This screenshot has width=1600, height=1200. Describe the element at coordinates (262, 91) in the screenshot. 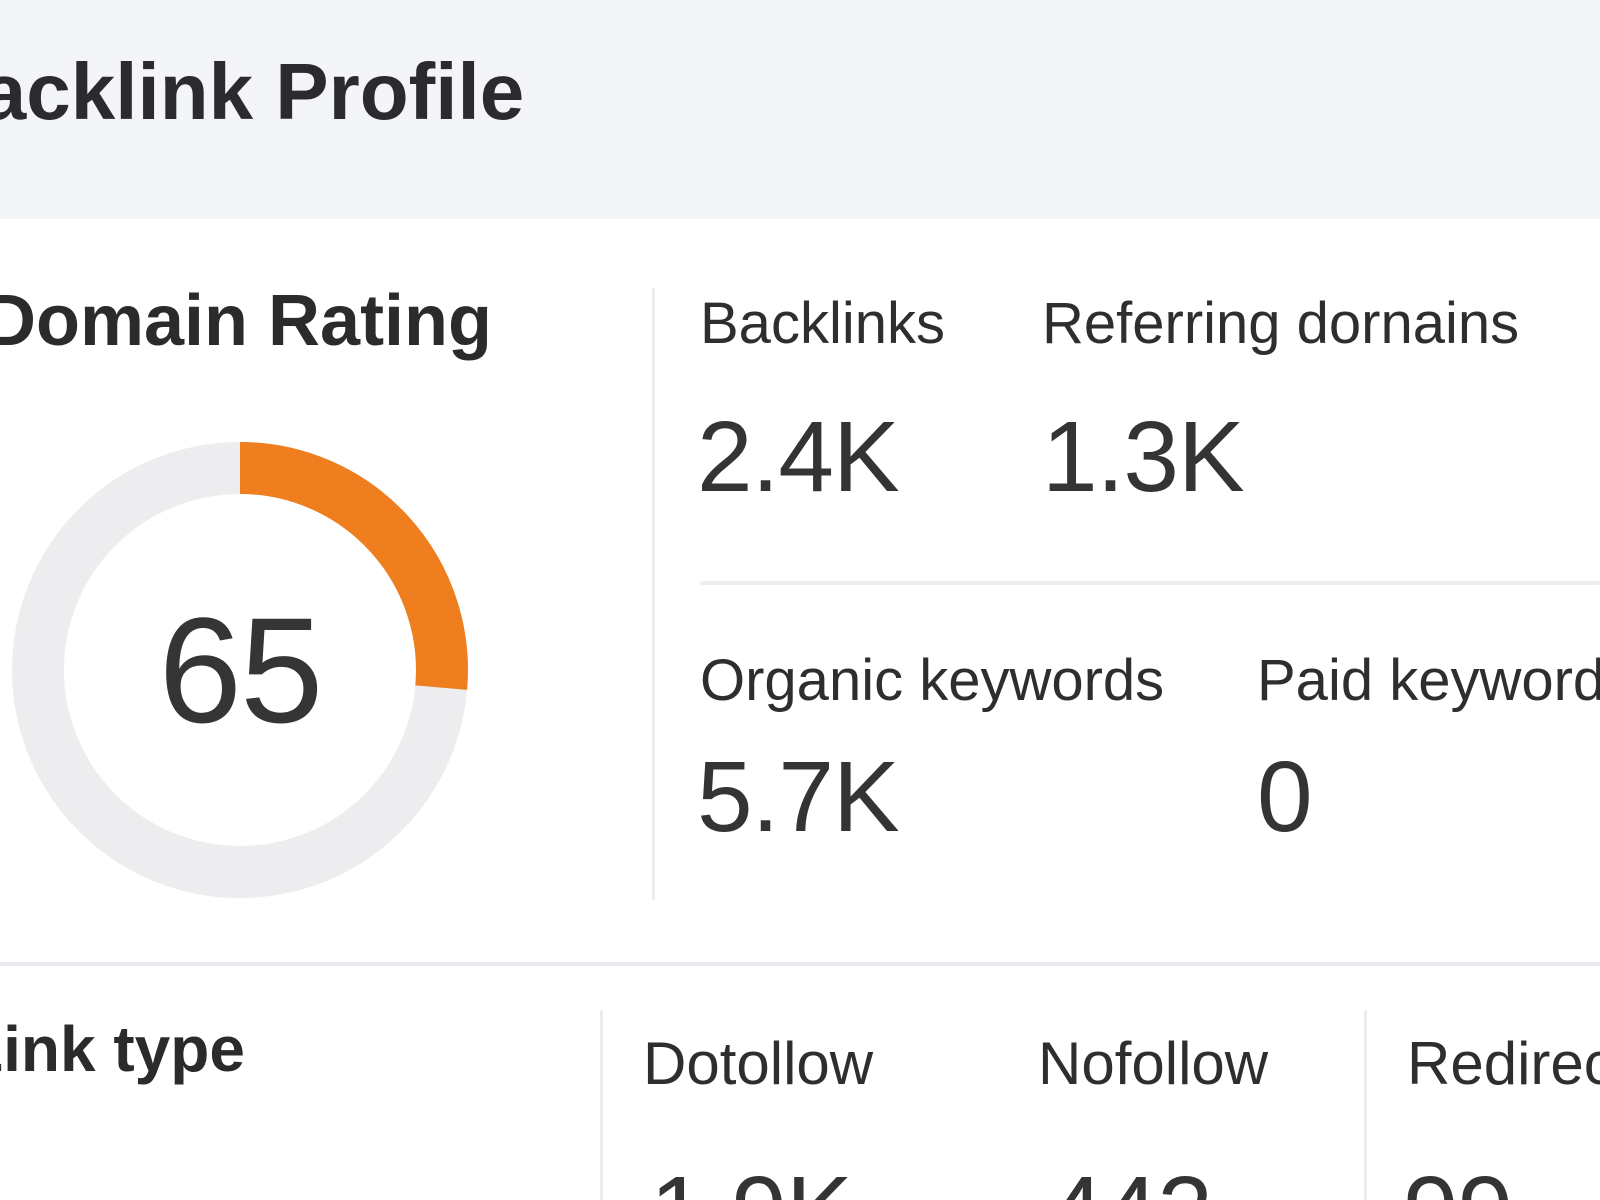

I see `page-title: Backlink Profile` at that location.